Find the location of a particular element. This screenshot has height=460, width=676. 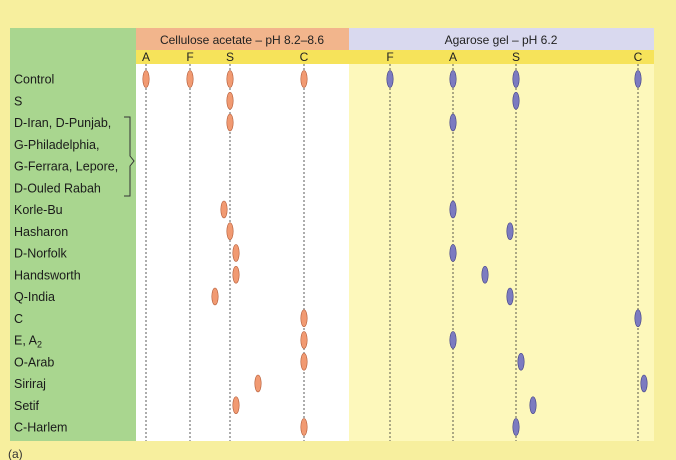

row-label: Setif is located at coordinates (27, 406).